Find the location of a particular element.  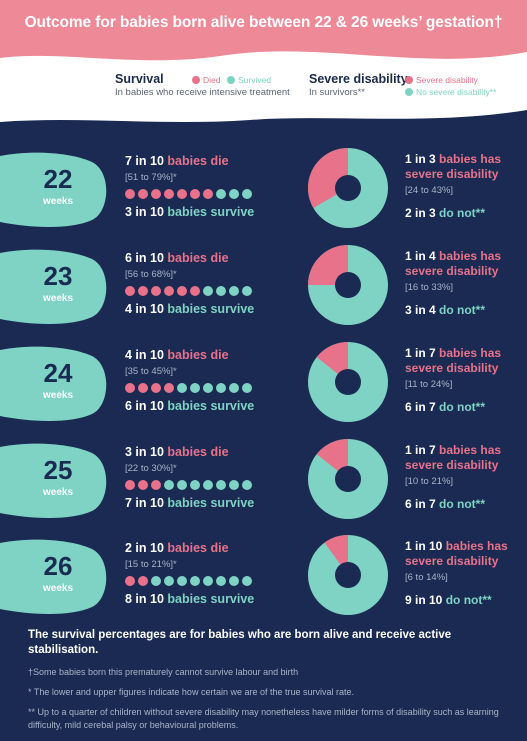

legend-severe-label: Severe disability is located at coordinates (447, 80).